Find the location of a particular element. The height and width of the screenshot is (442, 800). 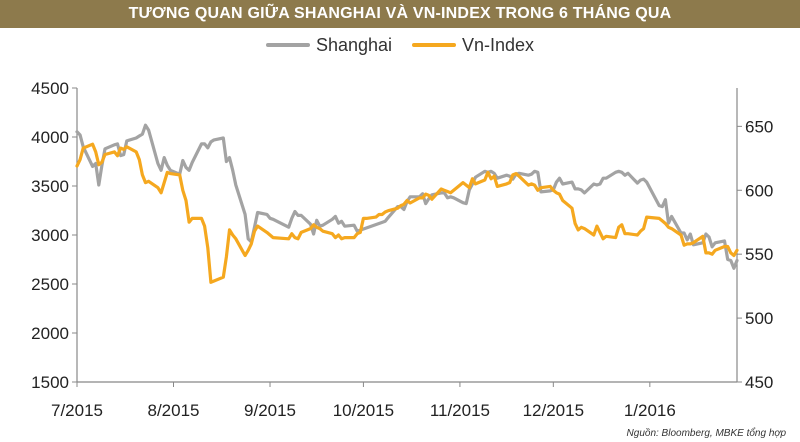

left-tick-label: 3000 is located at coordinates (50, 235).